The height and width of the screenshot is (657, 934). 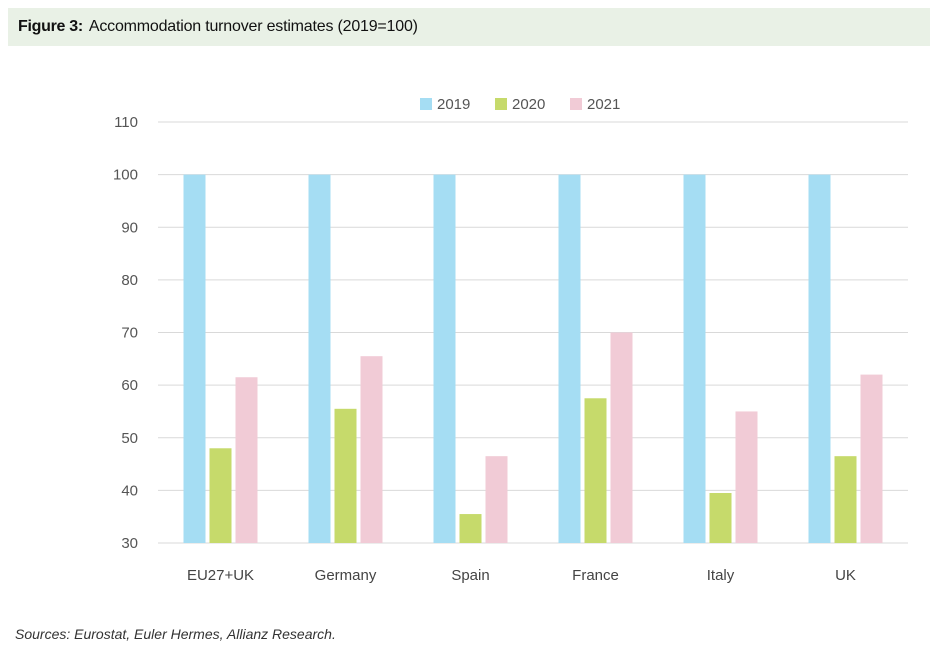 What do you see at coordinates (528, 104) in the screenshot?
I see `legend-label: 2020` at bounding box center [528, 104].